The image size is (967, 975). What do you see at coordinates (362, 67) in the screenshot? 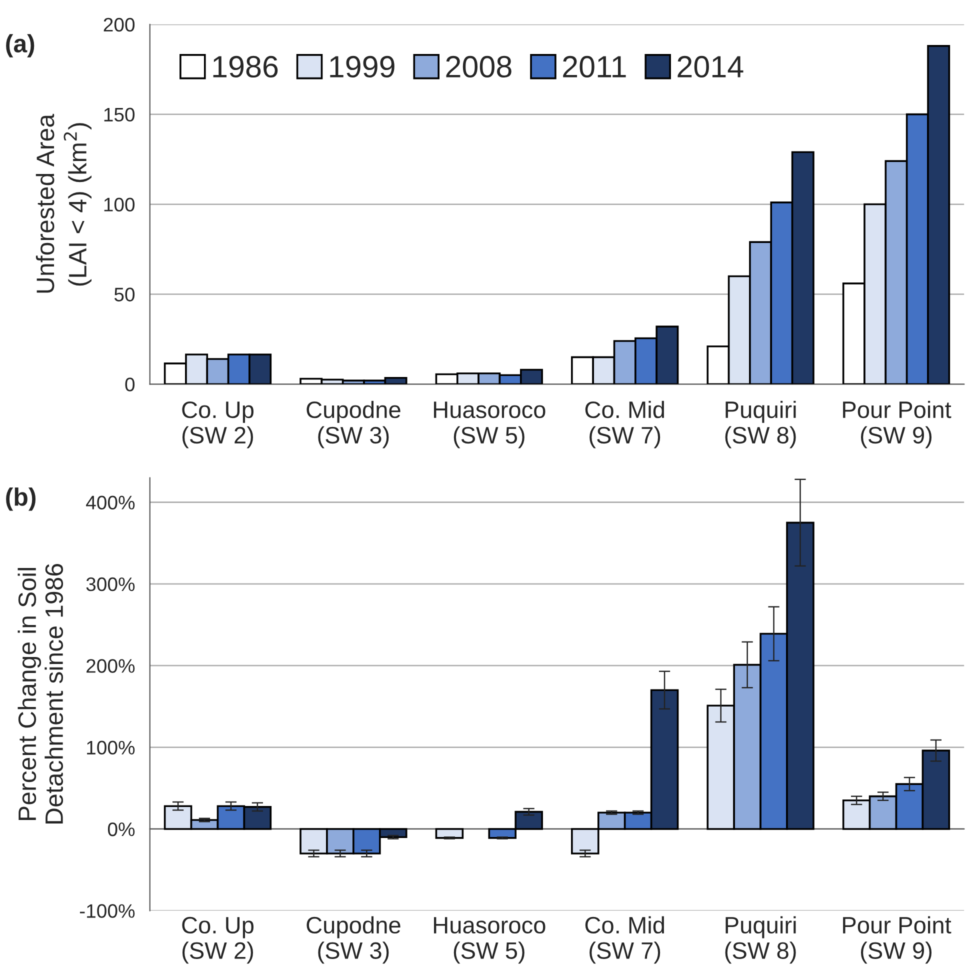
I see `legend-label: 1999` at bounding box center [362, 67].